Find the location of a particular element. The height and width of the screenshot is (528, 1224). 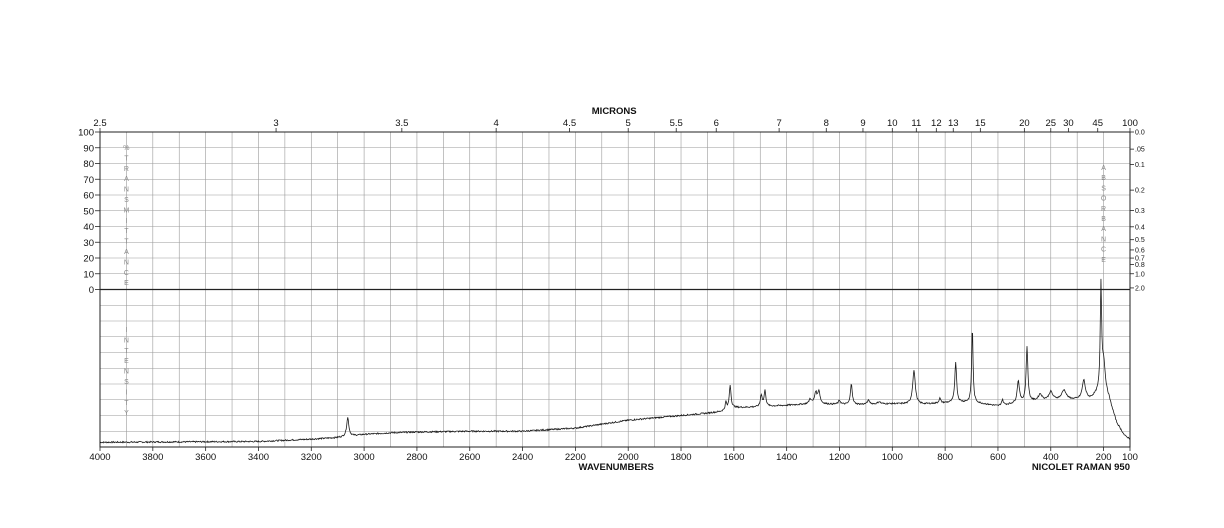

transmittance-side-label-letter: C is located at coordinates (126, 273).